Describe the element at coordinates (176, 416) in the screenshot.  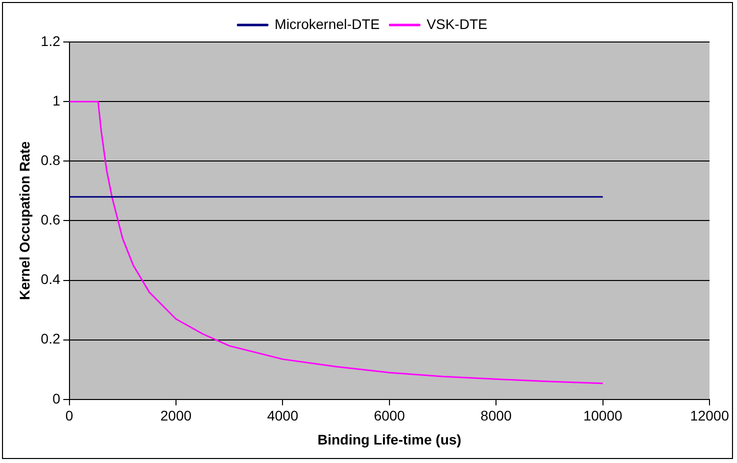
I see `x-tick-label: 2000` at that location.